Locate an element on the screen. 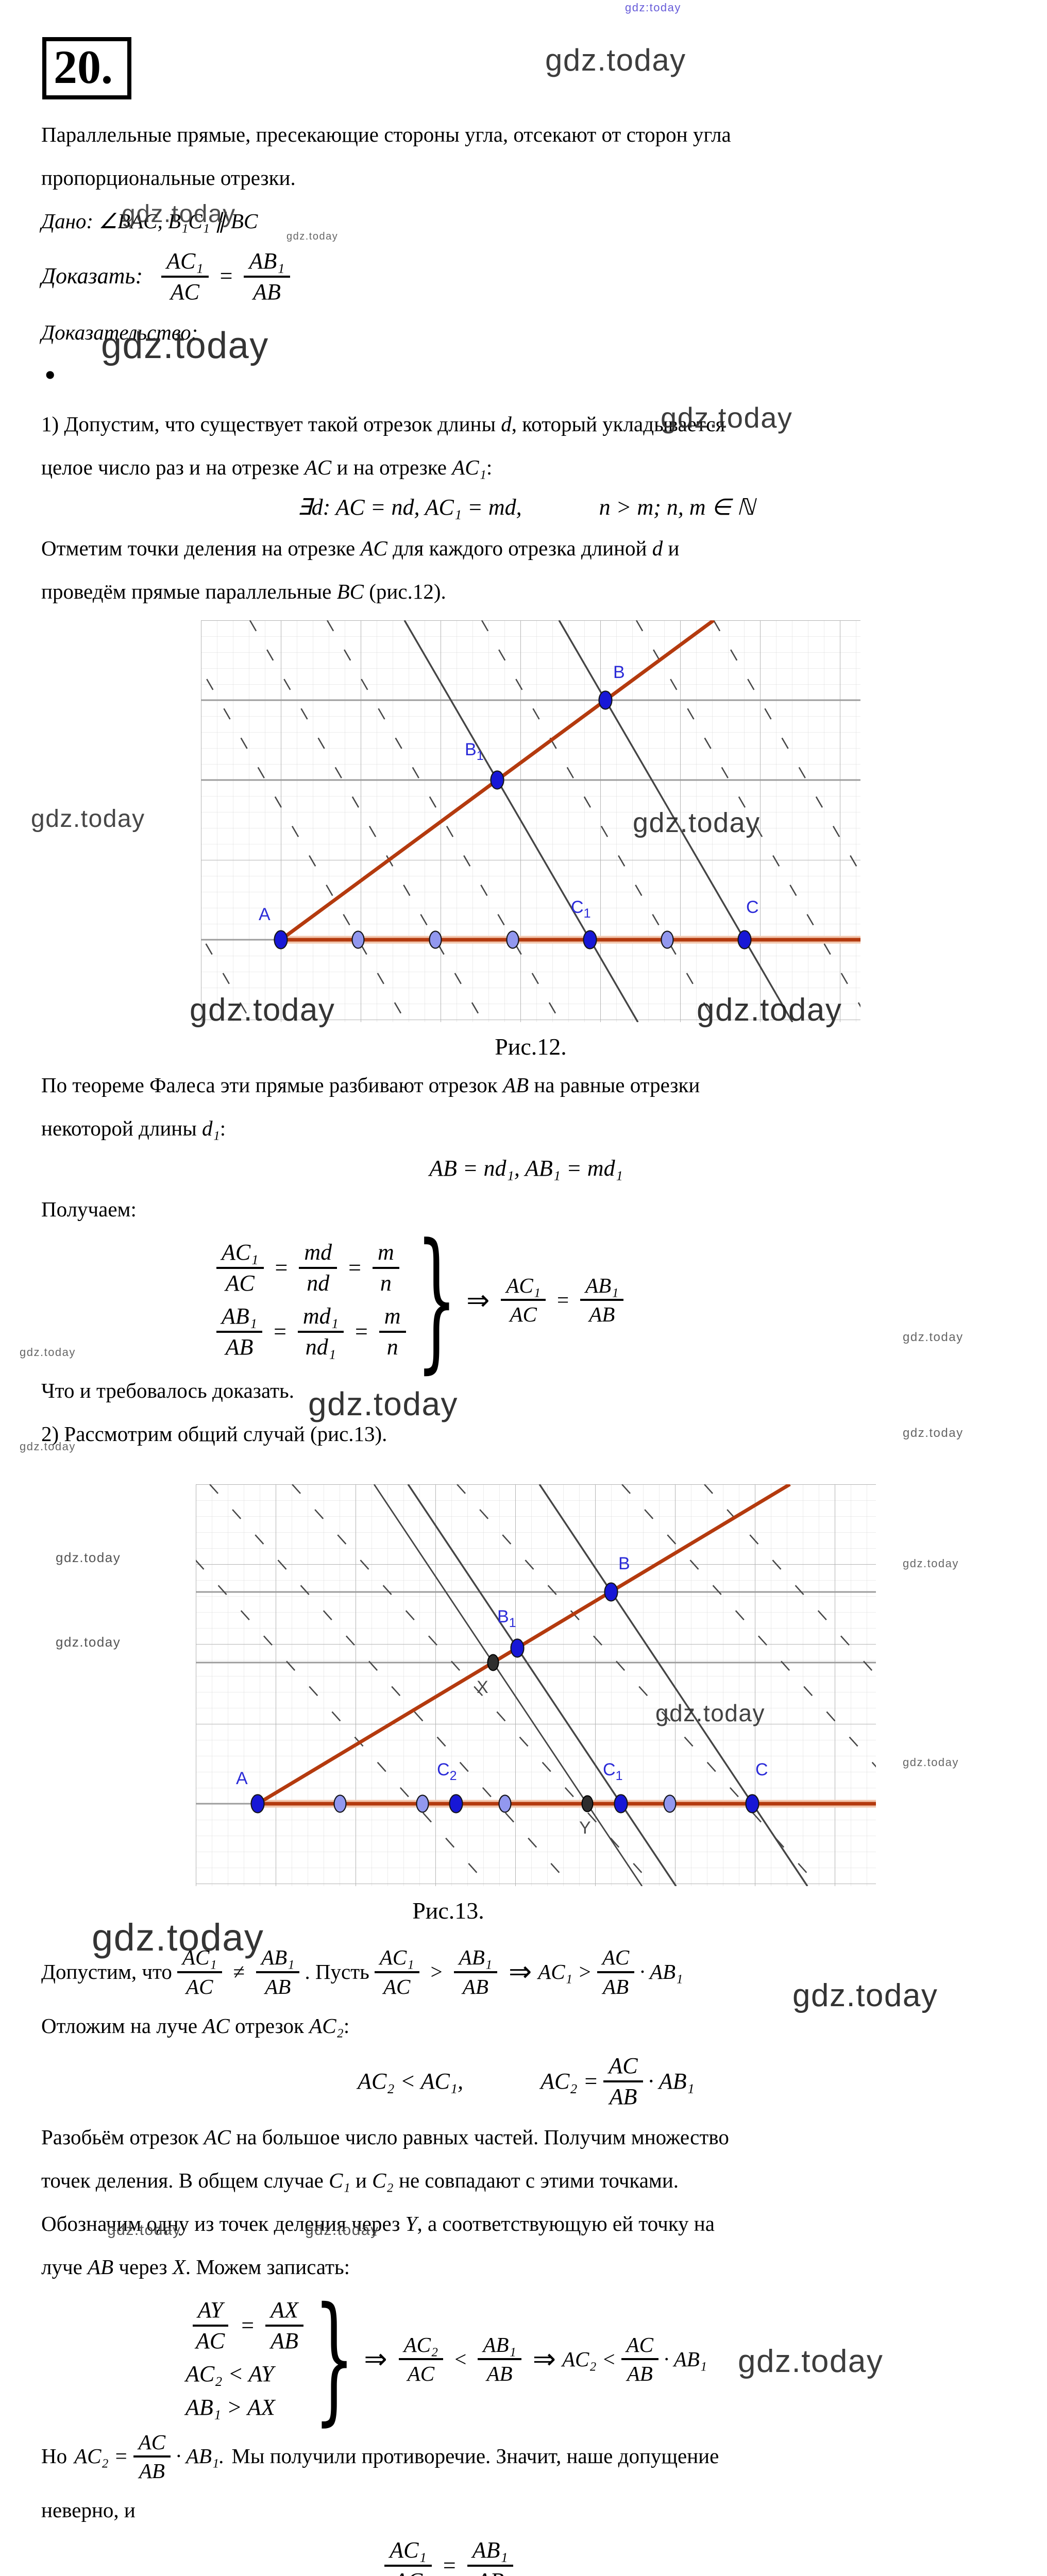  point-X is located at coordinates (493, 1662).